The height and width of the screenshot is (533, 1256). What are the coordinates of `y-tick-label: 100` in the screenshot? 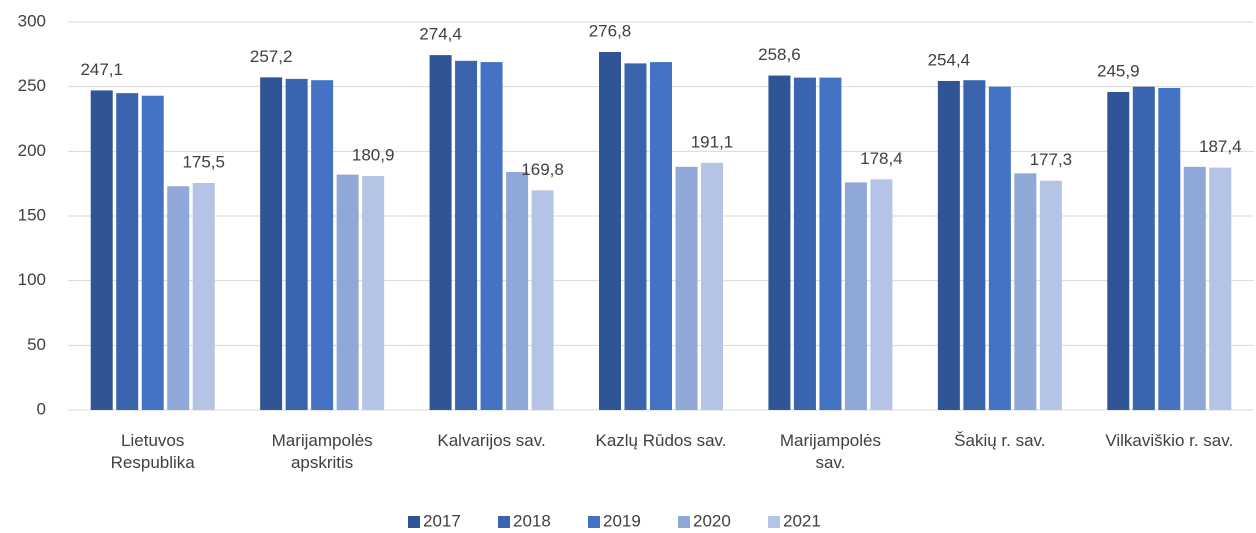 It's located at (32, 279).